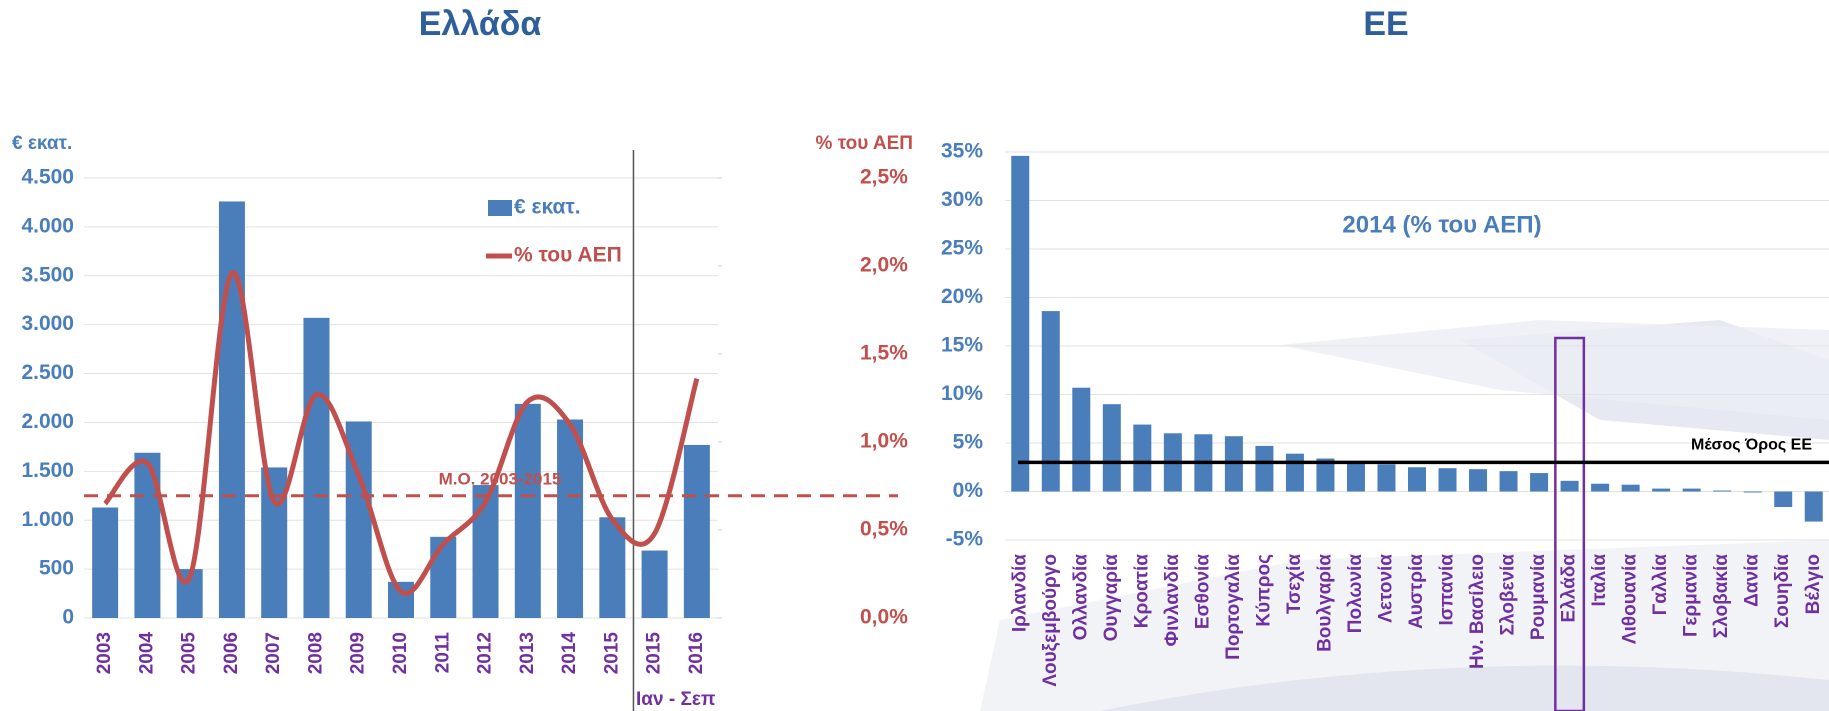 The image size is (1829, 711). I want to click on y-axis-label: € εκατ., so click(42, 143).